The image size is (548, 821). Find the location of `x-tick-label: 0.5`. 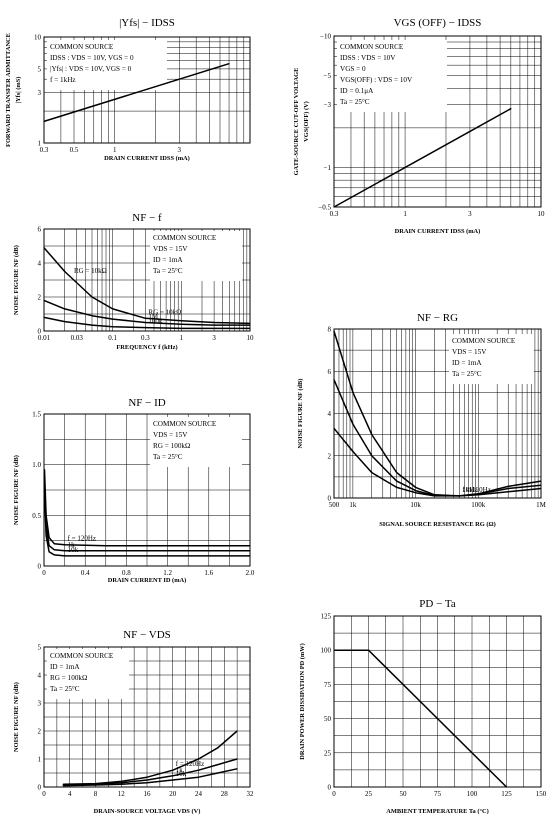

x-tick-label: 0.5 is located at coordinates (74, 150).